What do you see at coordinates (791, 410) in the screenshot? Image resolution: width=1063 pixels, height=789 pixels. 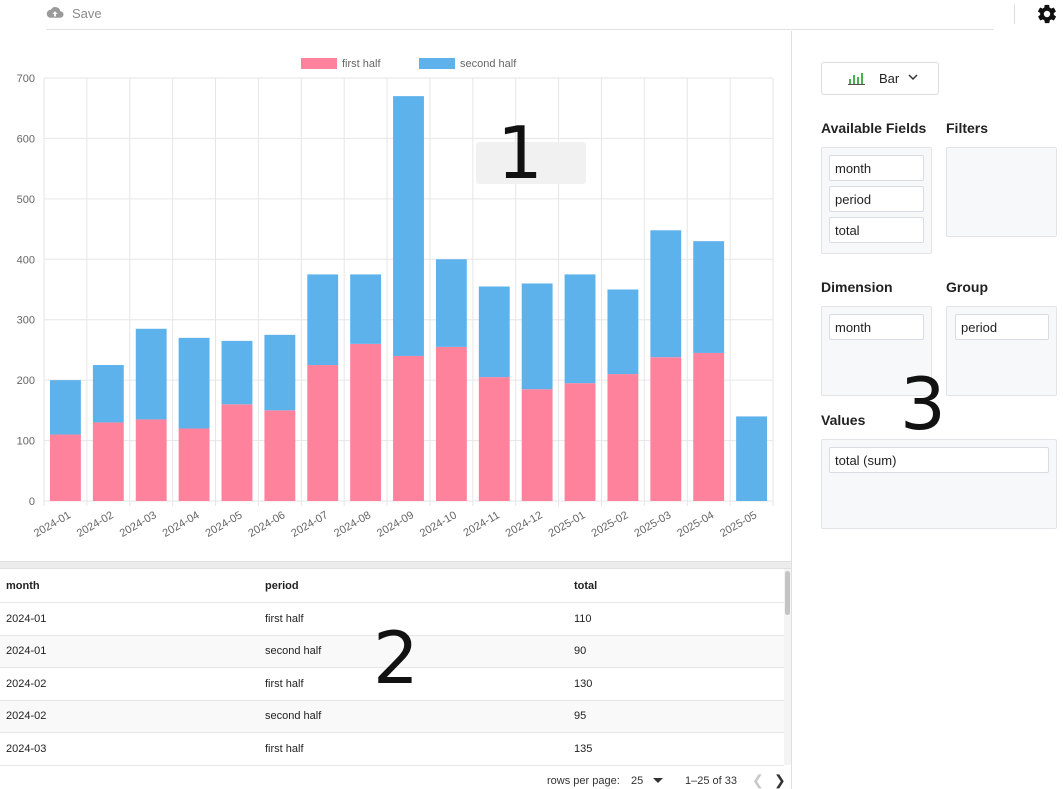 I see `panel-divider` at bounding box center [791, 410].